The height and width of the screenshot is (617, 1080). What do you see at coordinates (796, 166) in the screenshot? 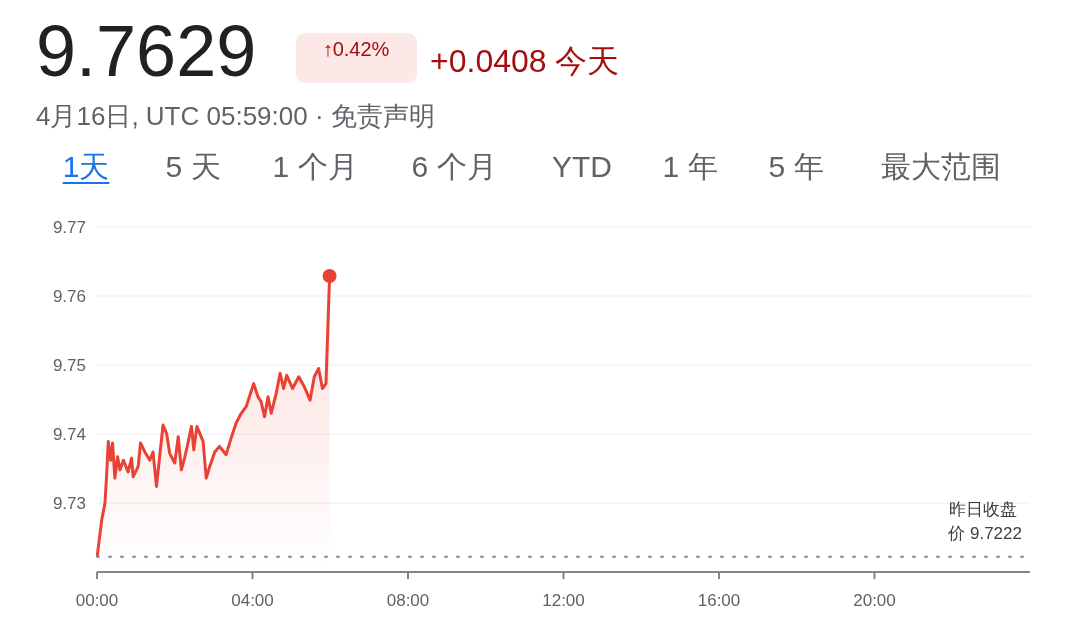
I see `text: 5 年` at bounding box center [796, 166].